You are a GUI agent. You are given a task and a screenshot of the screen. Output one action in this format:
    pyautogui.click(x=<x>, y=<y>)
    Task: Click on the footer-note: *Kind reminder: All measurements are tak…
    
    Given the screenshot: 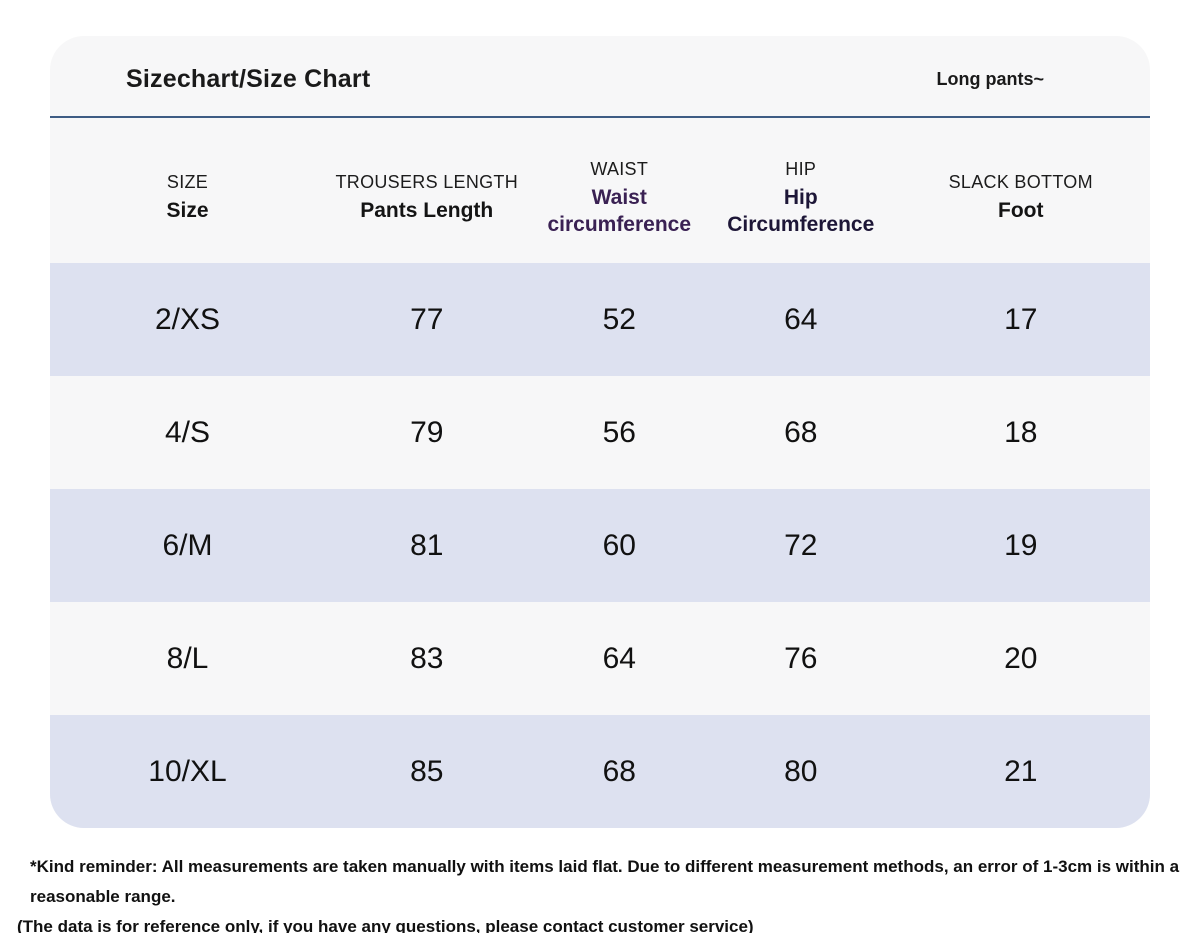 What is the action you would take?
    pyautogui.click(x=600, y=892)
    